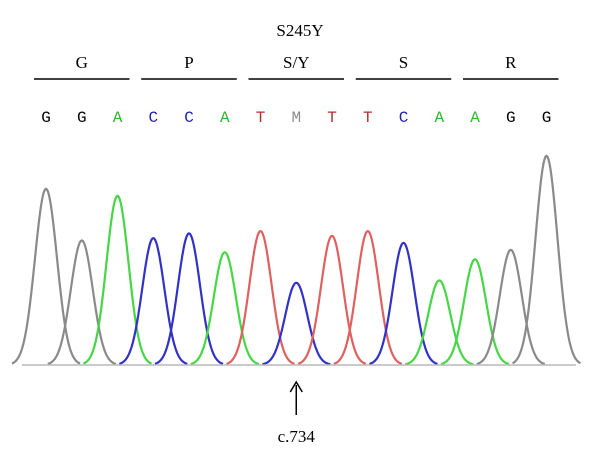  What do you see at coordinates (296, 118) in the screenshot?
I see `base-call: M` at bounding box center [296, 118].